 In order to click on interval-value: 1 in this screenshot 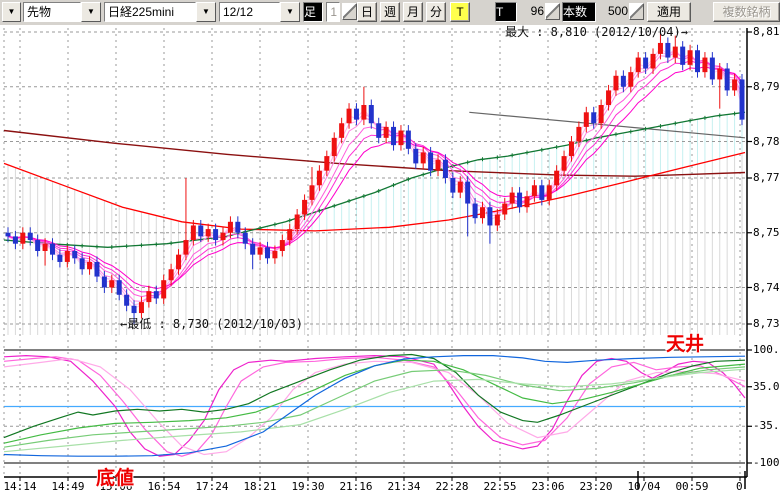, I will do `click(333, 12)`.